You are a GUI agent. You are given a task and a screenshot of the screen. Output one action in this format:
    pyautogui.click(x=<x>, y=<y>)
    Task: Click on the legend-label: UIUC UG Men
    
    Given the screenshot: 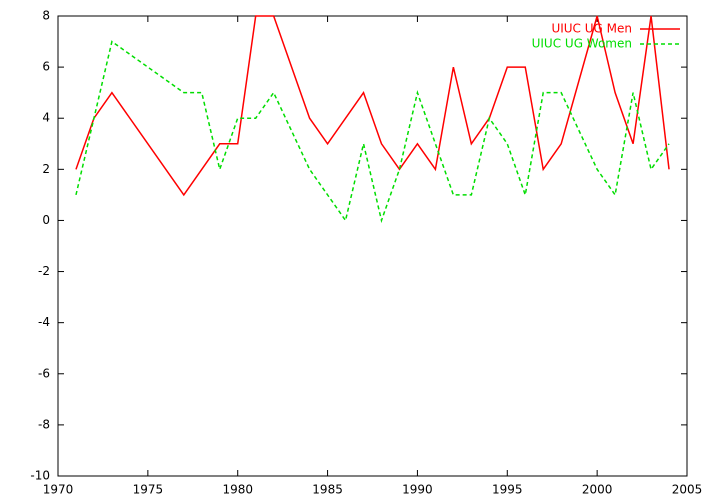 What is the action you would take?
    pyautogui.click(x=591, y=29)
    